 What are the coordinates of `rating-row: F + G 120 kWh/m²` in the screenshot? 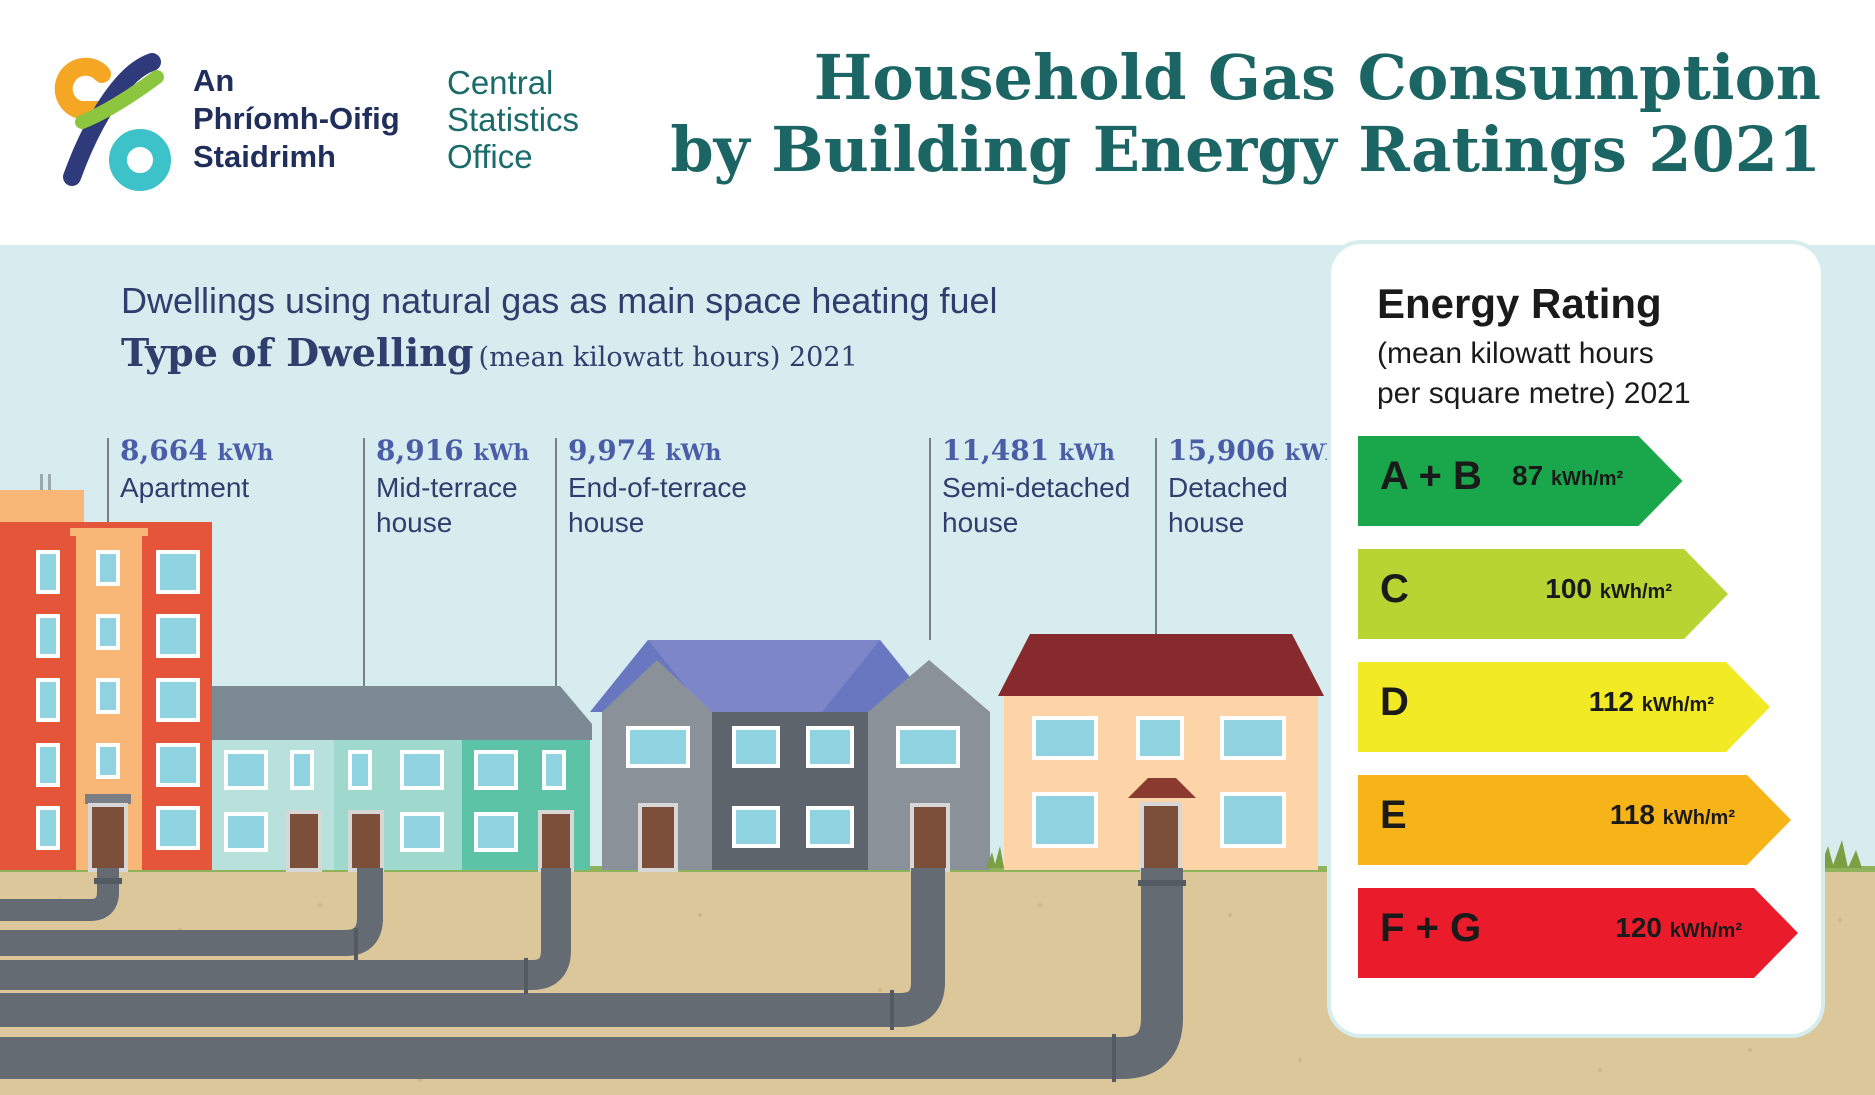 It's located at (1579, 933).